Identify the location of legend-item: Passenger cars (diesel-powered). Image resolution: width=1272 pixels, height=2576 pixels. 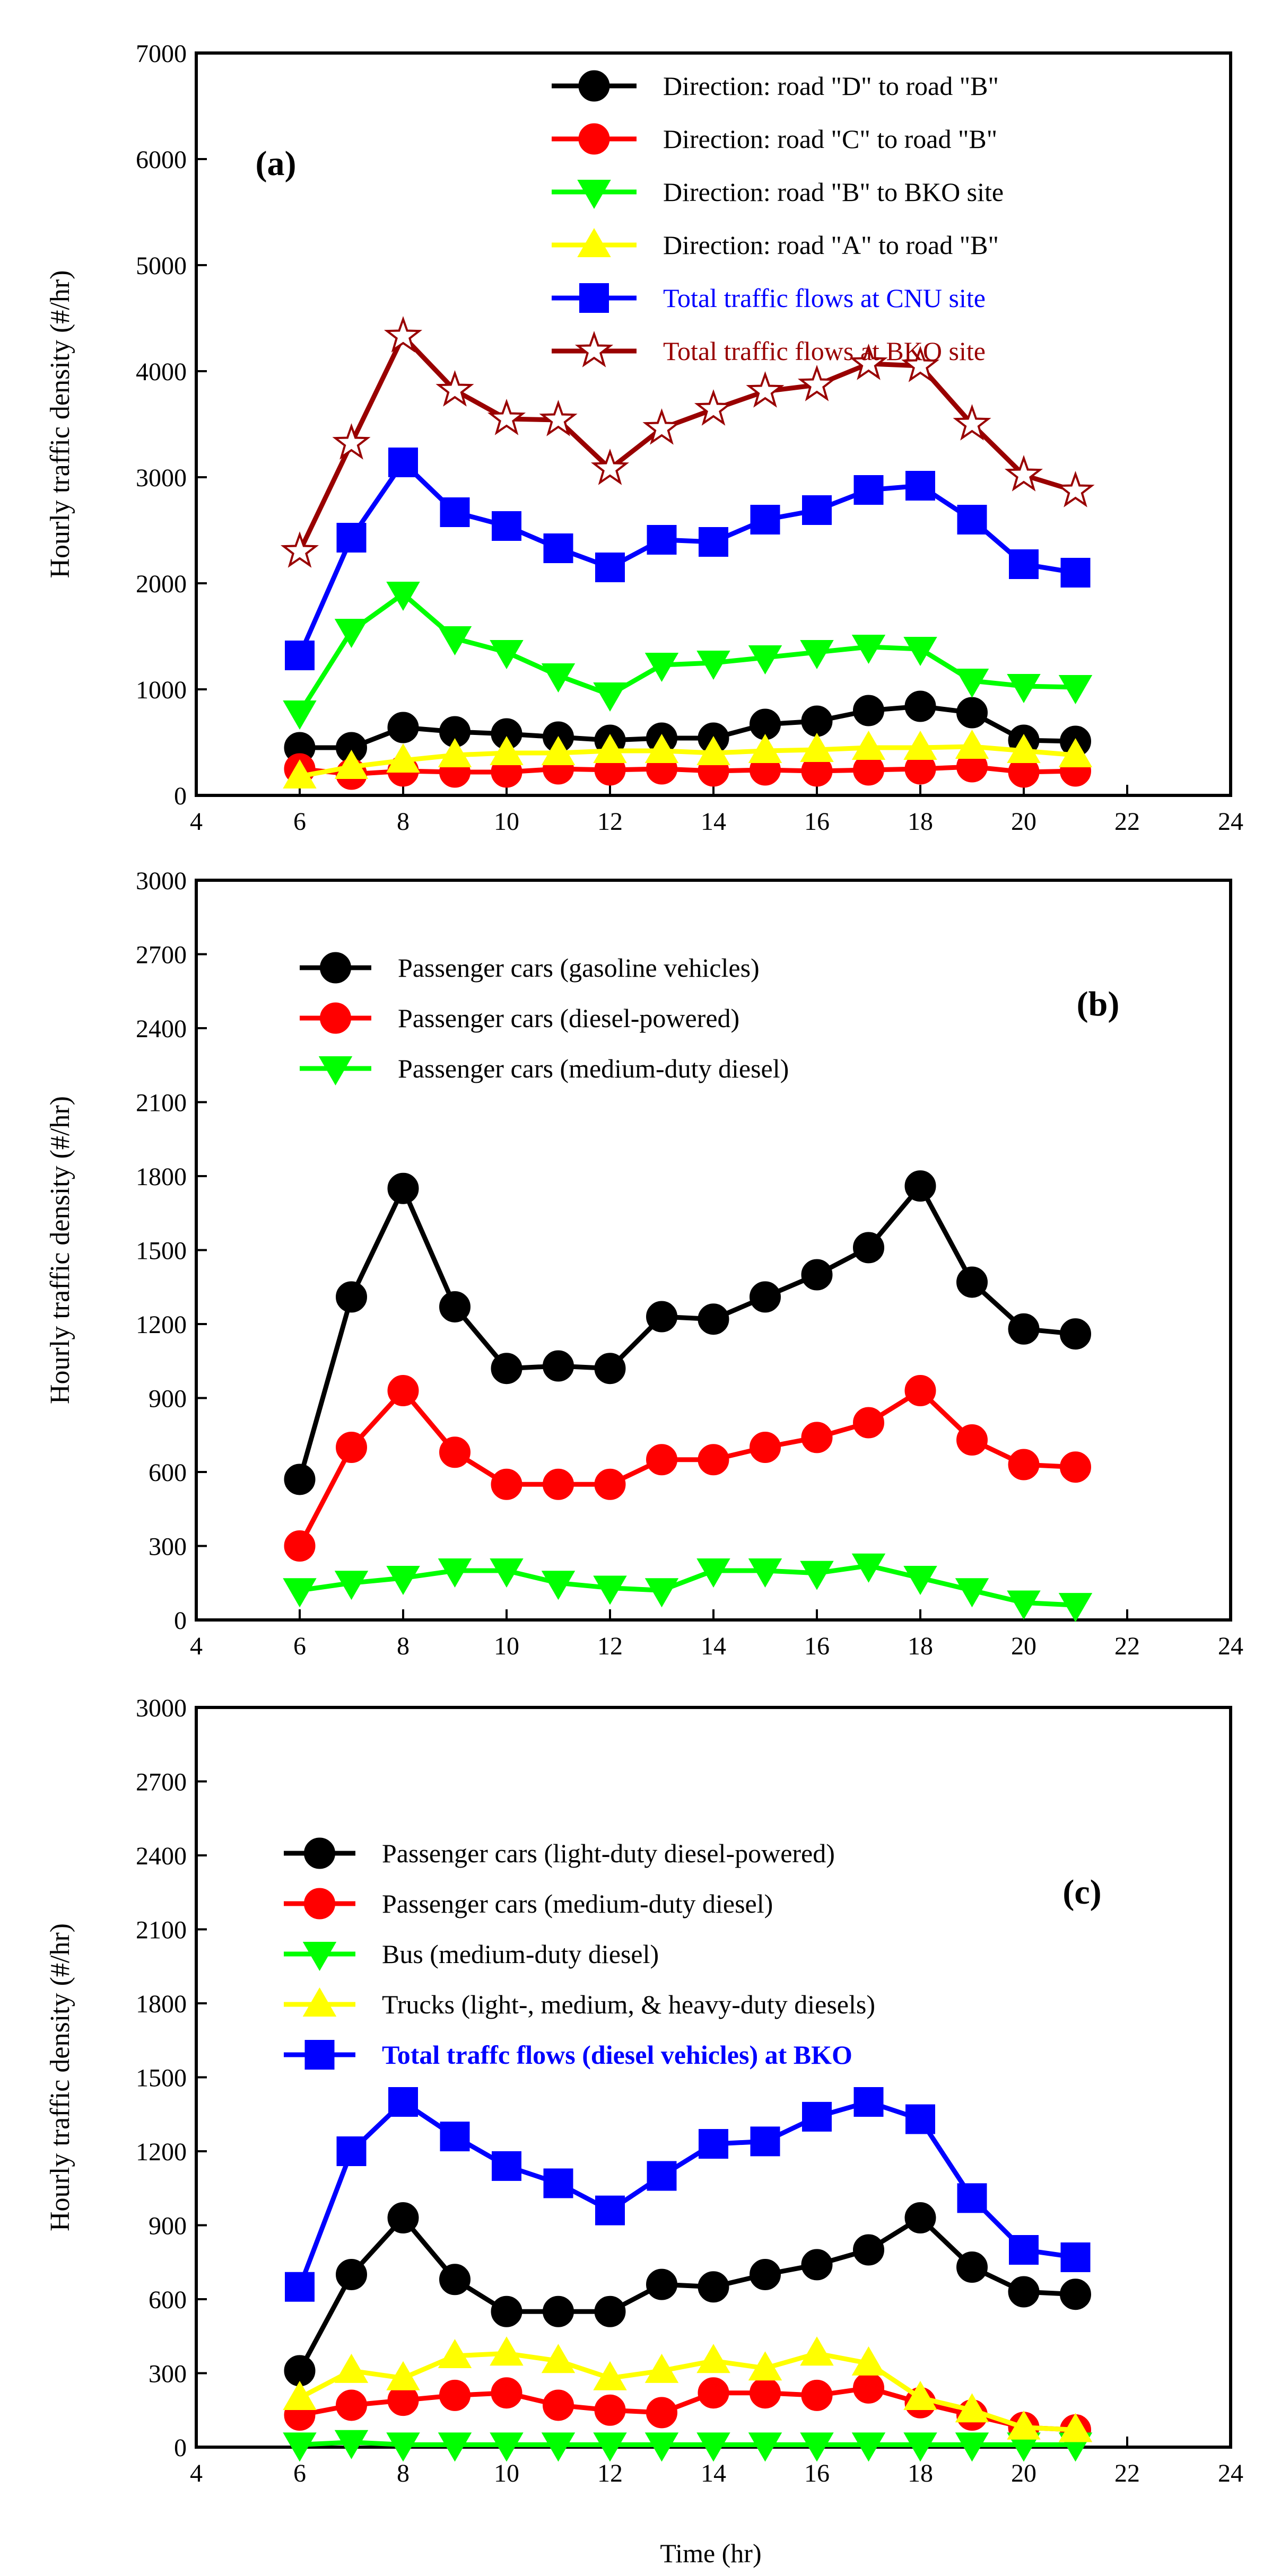
(519, 1018).